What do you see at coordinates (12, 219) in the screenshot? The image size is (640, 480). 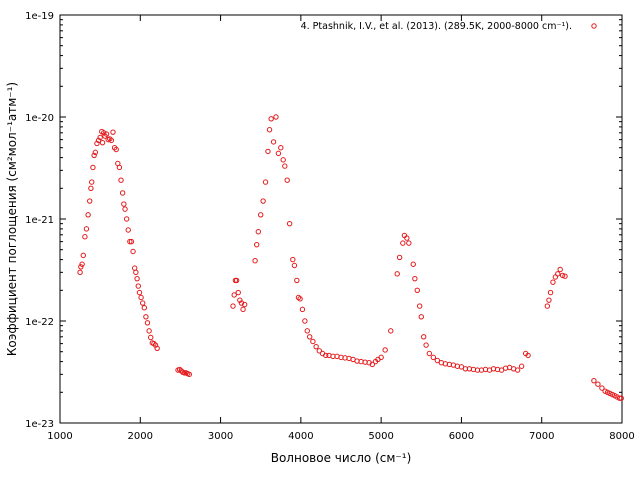 I see `y-axis-label: Коэффициент поглощения (см²мол⁻¹атм⁻¹)` at bounding box center [12, 219].